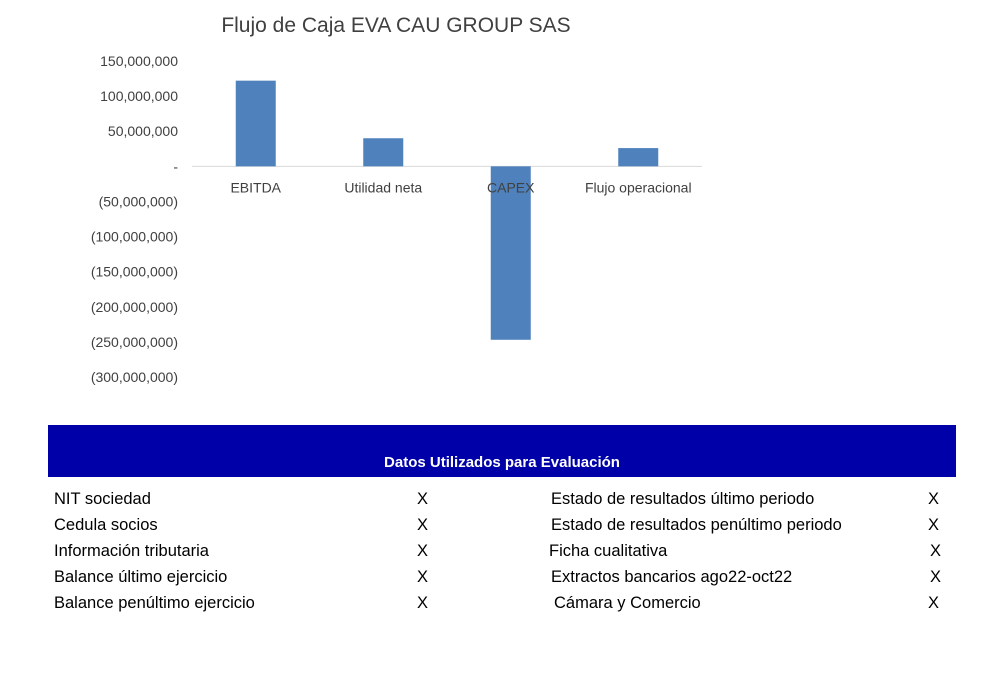  I want to click on table-header-title: Datos Utilizados para Evaluación, so click(502, 462).